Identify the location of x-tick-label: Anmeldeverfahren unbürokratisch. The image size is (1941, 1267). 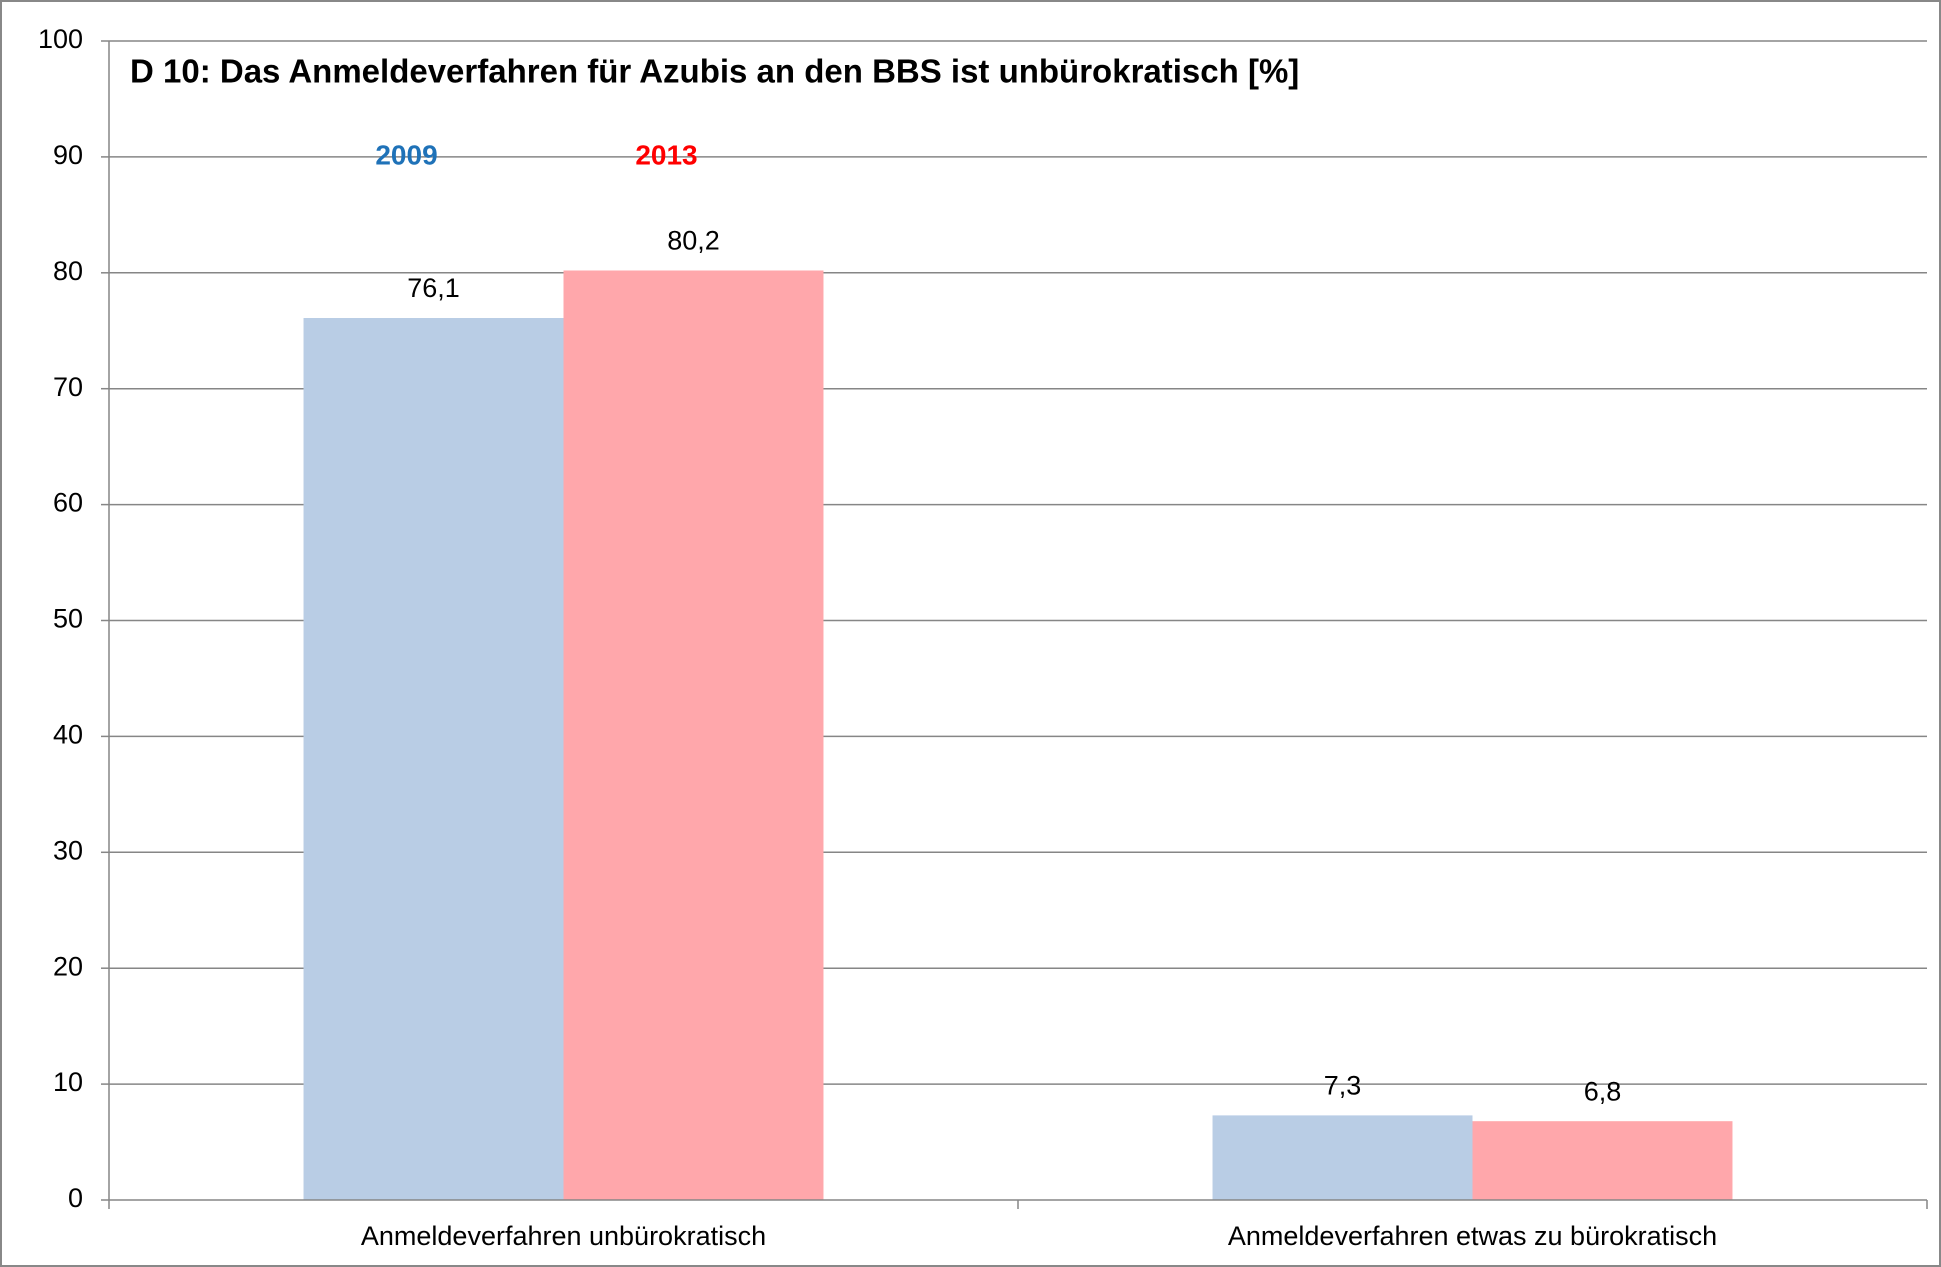
(563, 1236).